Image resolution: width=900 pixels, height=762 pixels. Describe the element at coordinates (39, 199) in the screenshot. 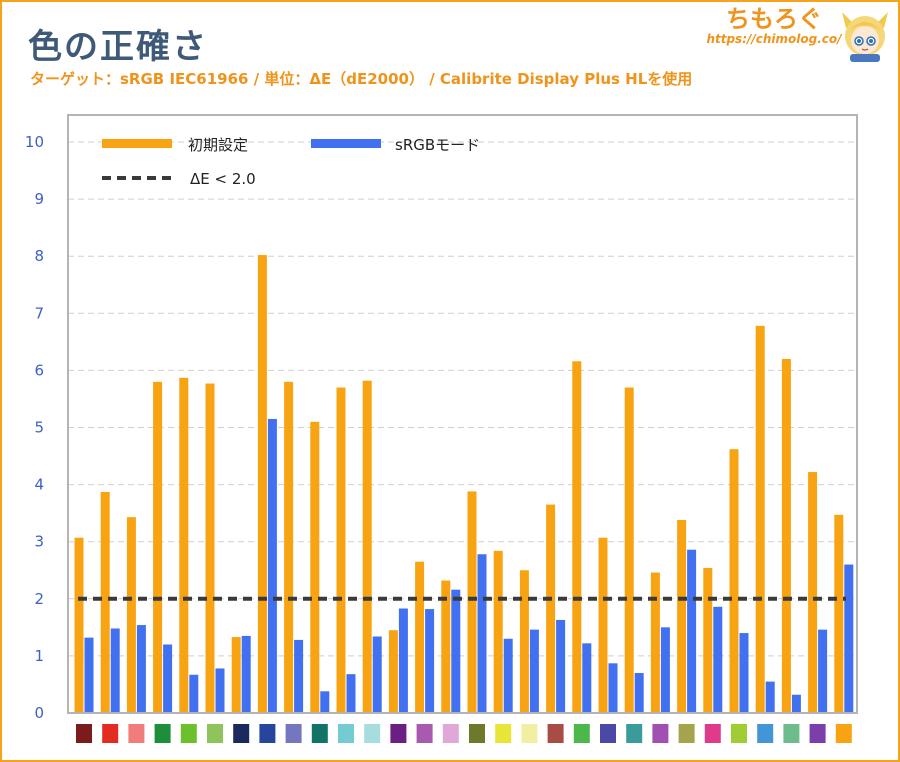

I see `y-tick-label: 9` at that location.